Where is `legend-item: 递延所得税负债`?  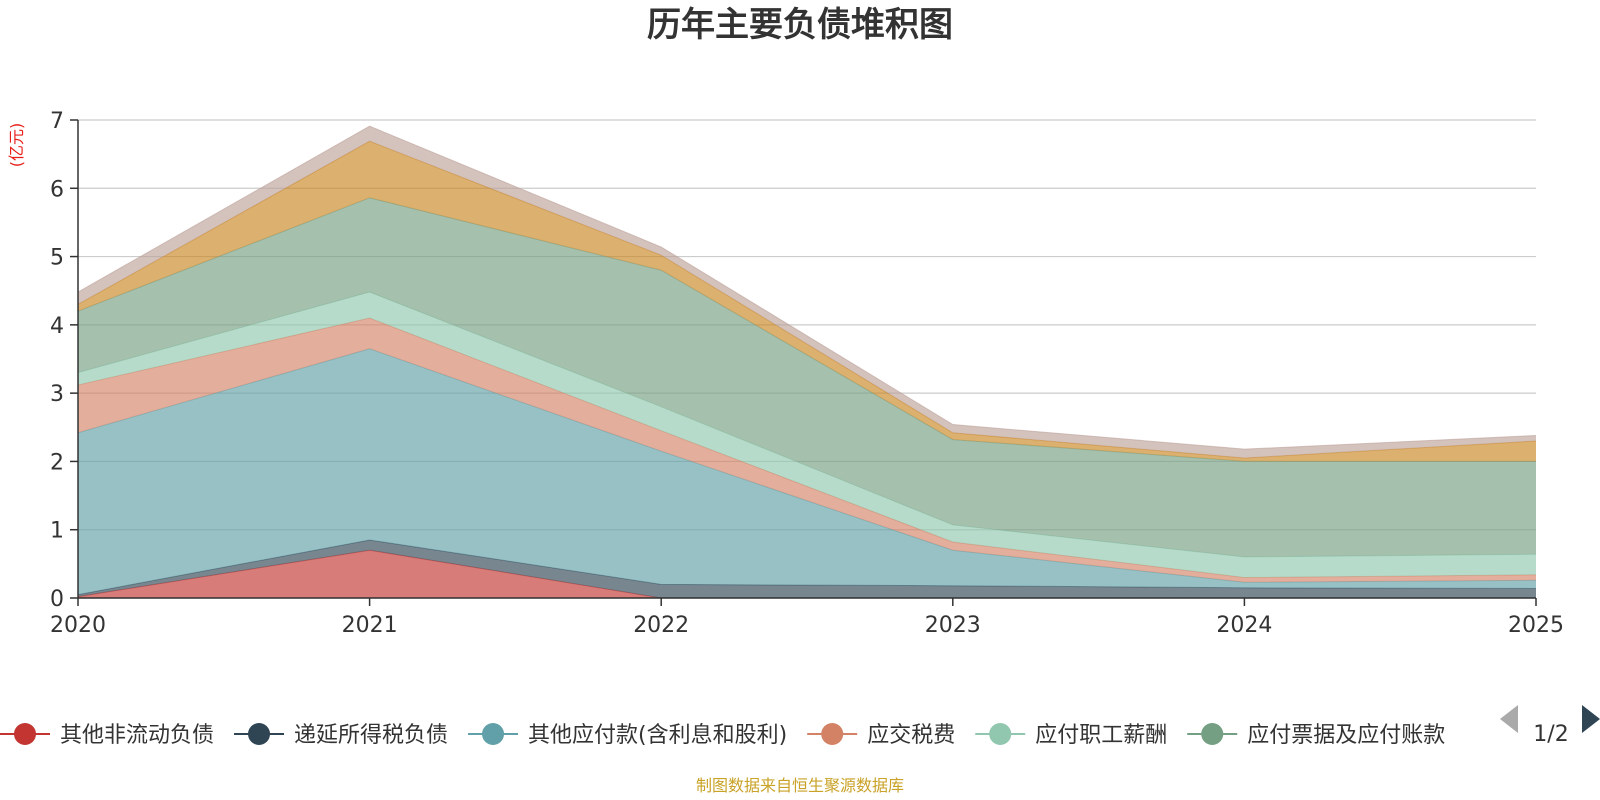 legend-item: 递延所得税负债 is located at coordinates (341, 735).